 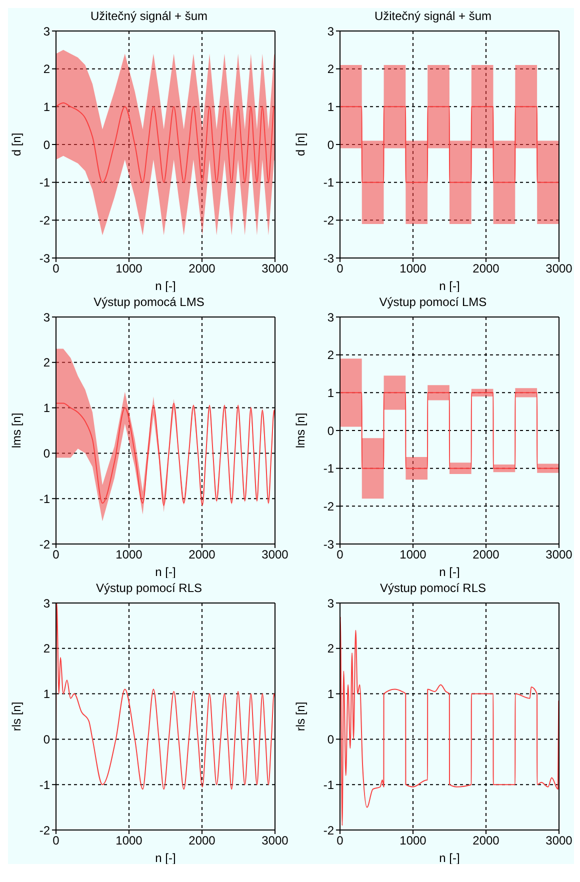 I want to click on chart-title: Výstup pomocí LMS, so click(x=433, y=302).